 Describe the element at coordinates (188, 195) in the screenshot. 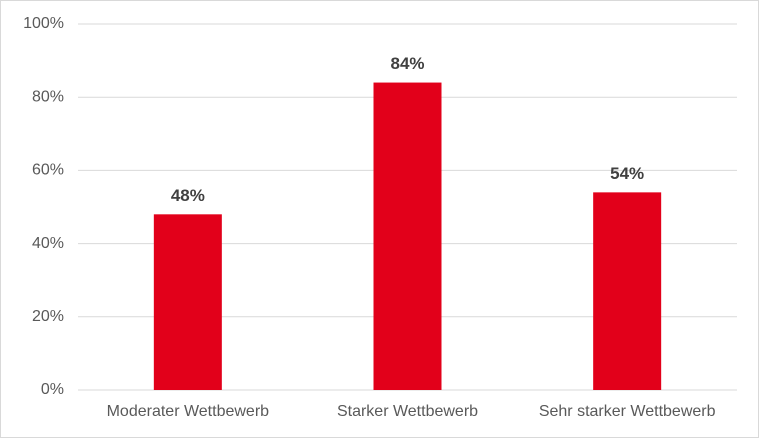

I see `data-label: 48%` at that location.